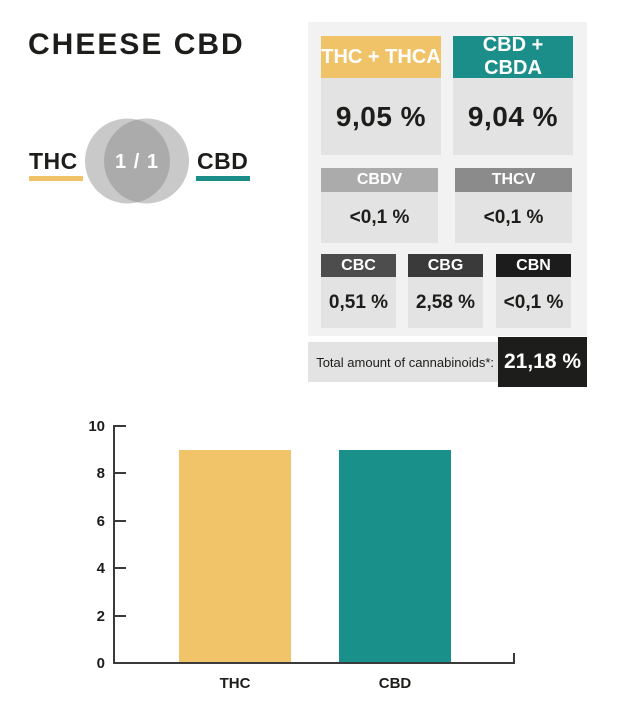 The image size is (634, 706). I want to click on y-tick-label: 0, so click(100, 663).